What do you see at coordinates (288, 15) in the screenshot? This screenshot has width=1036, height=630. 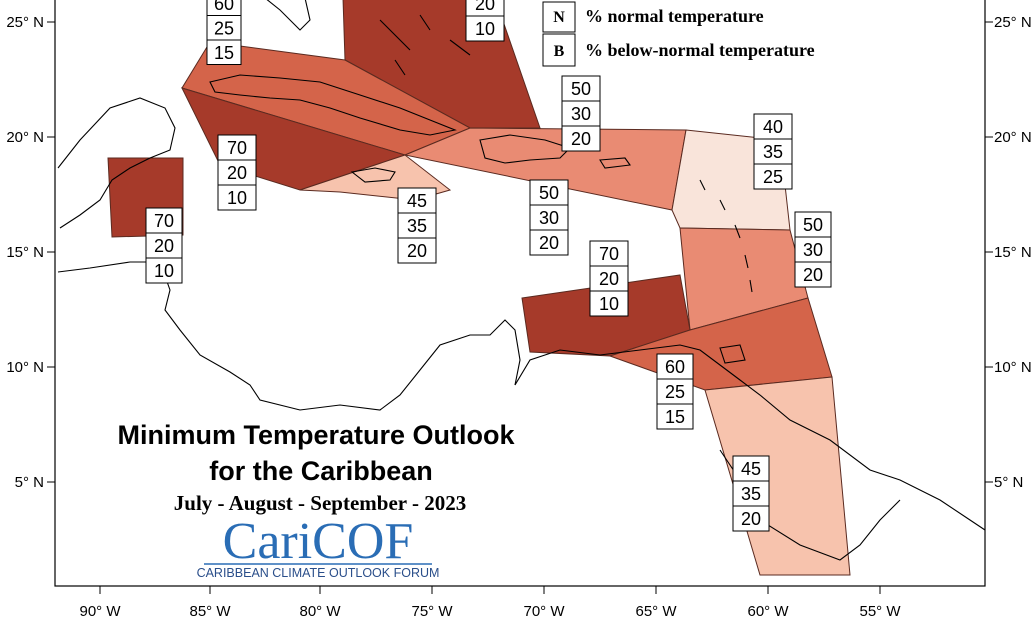 I see `coastline-florida` at bounding box center [288, 15].